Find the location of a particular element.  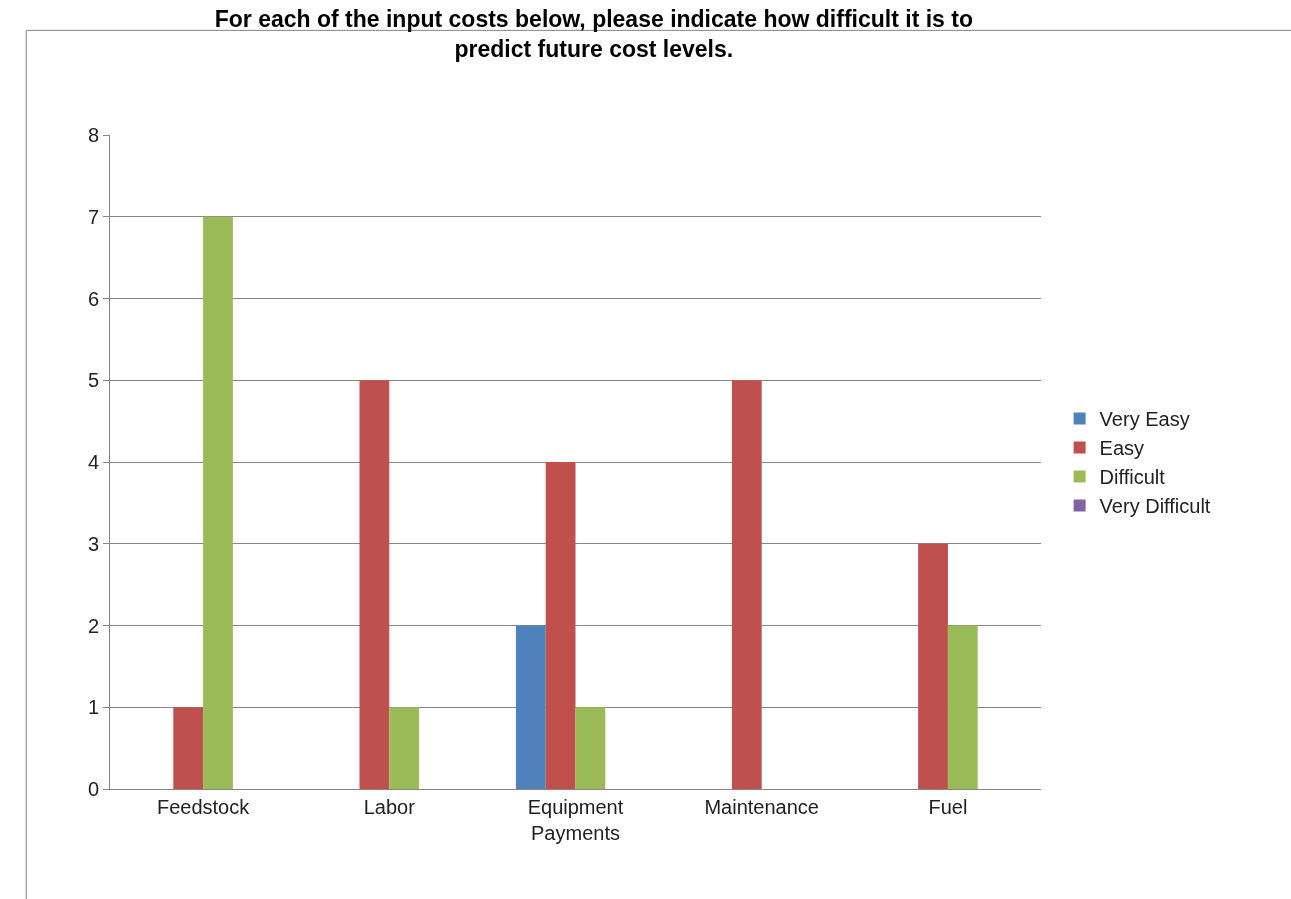

legend-label: Very Easy is located at coordinates (1144, 419).